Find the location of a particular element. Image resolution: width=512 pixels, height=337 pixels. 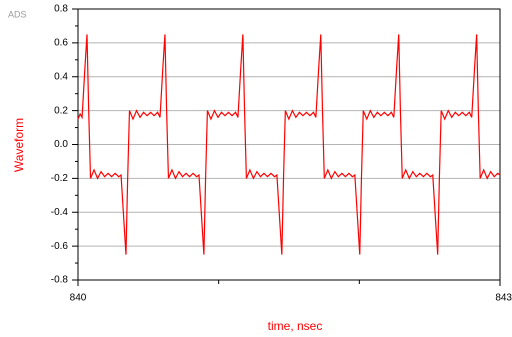

y-tick-label: 0.4 is located at coordinates (61, 76).